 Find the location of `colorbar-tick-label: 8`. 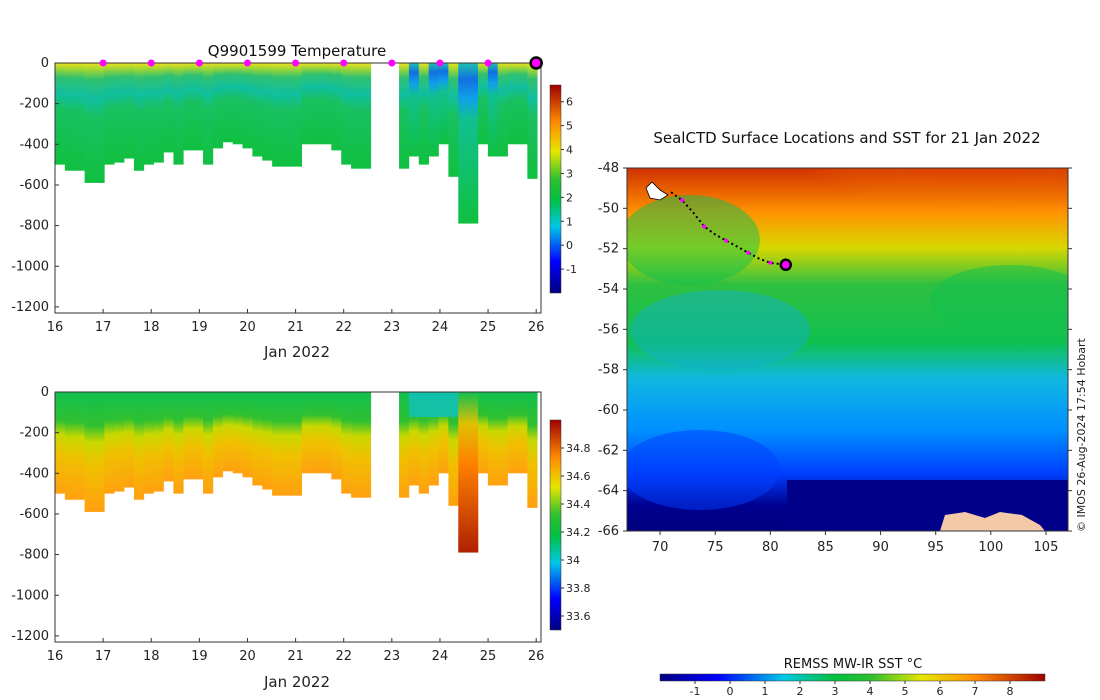

colorbar-tick-label: 8 is located at coordinates (1010, 691).